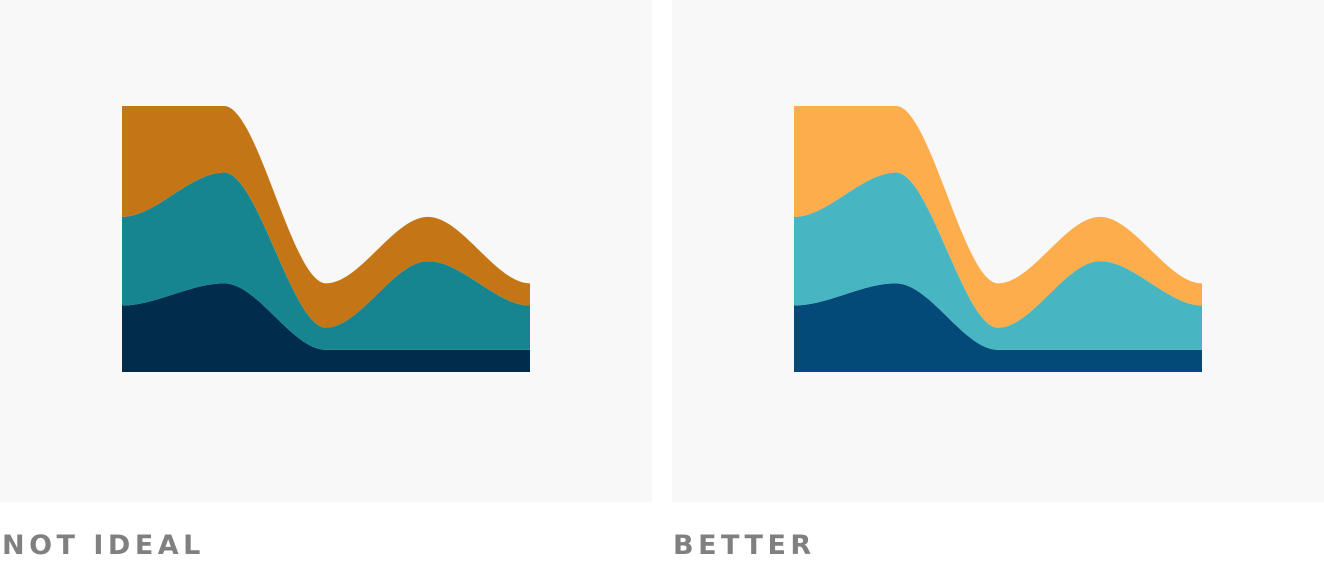 This screenshot has height=564, width=1324. I want to click on stacked-area-chart-better, so click(998, 239).